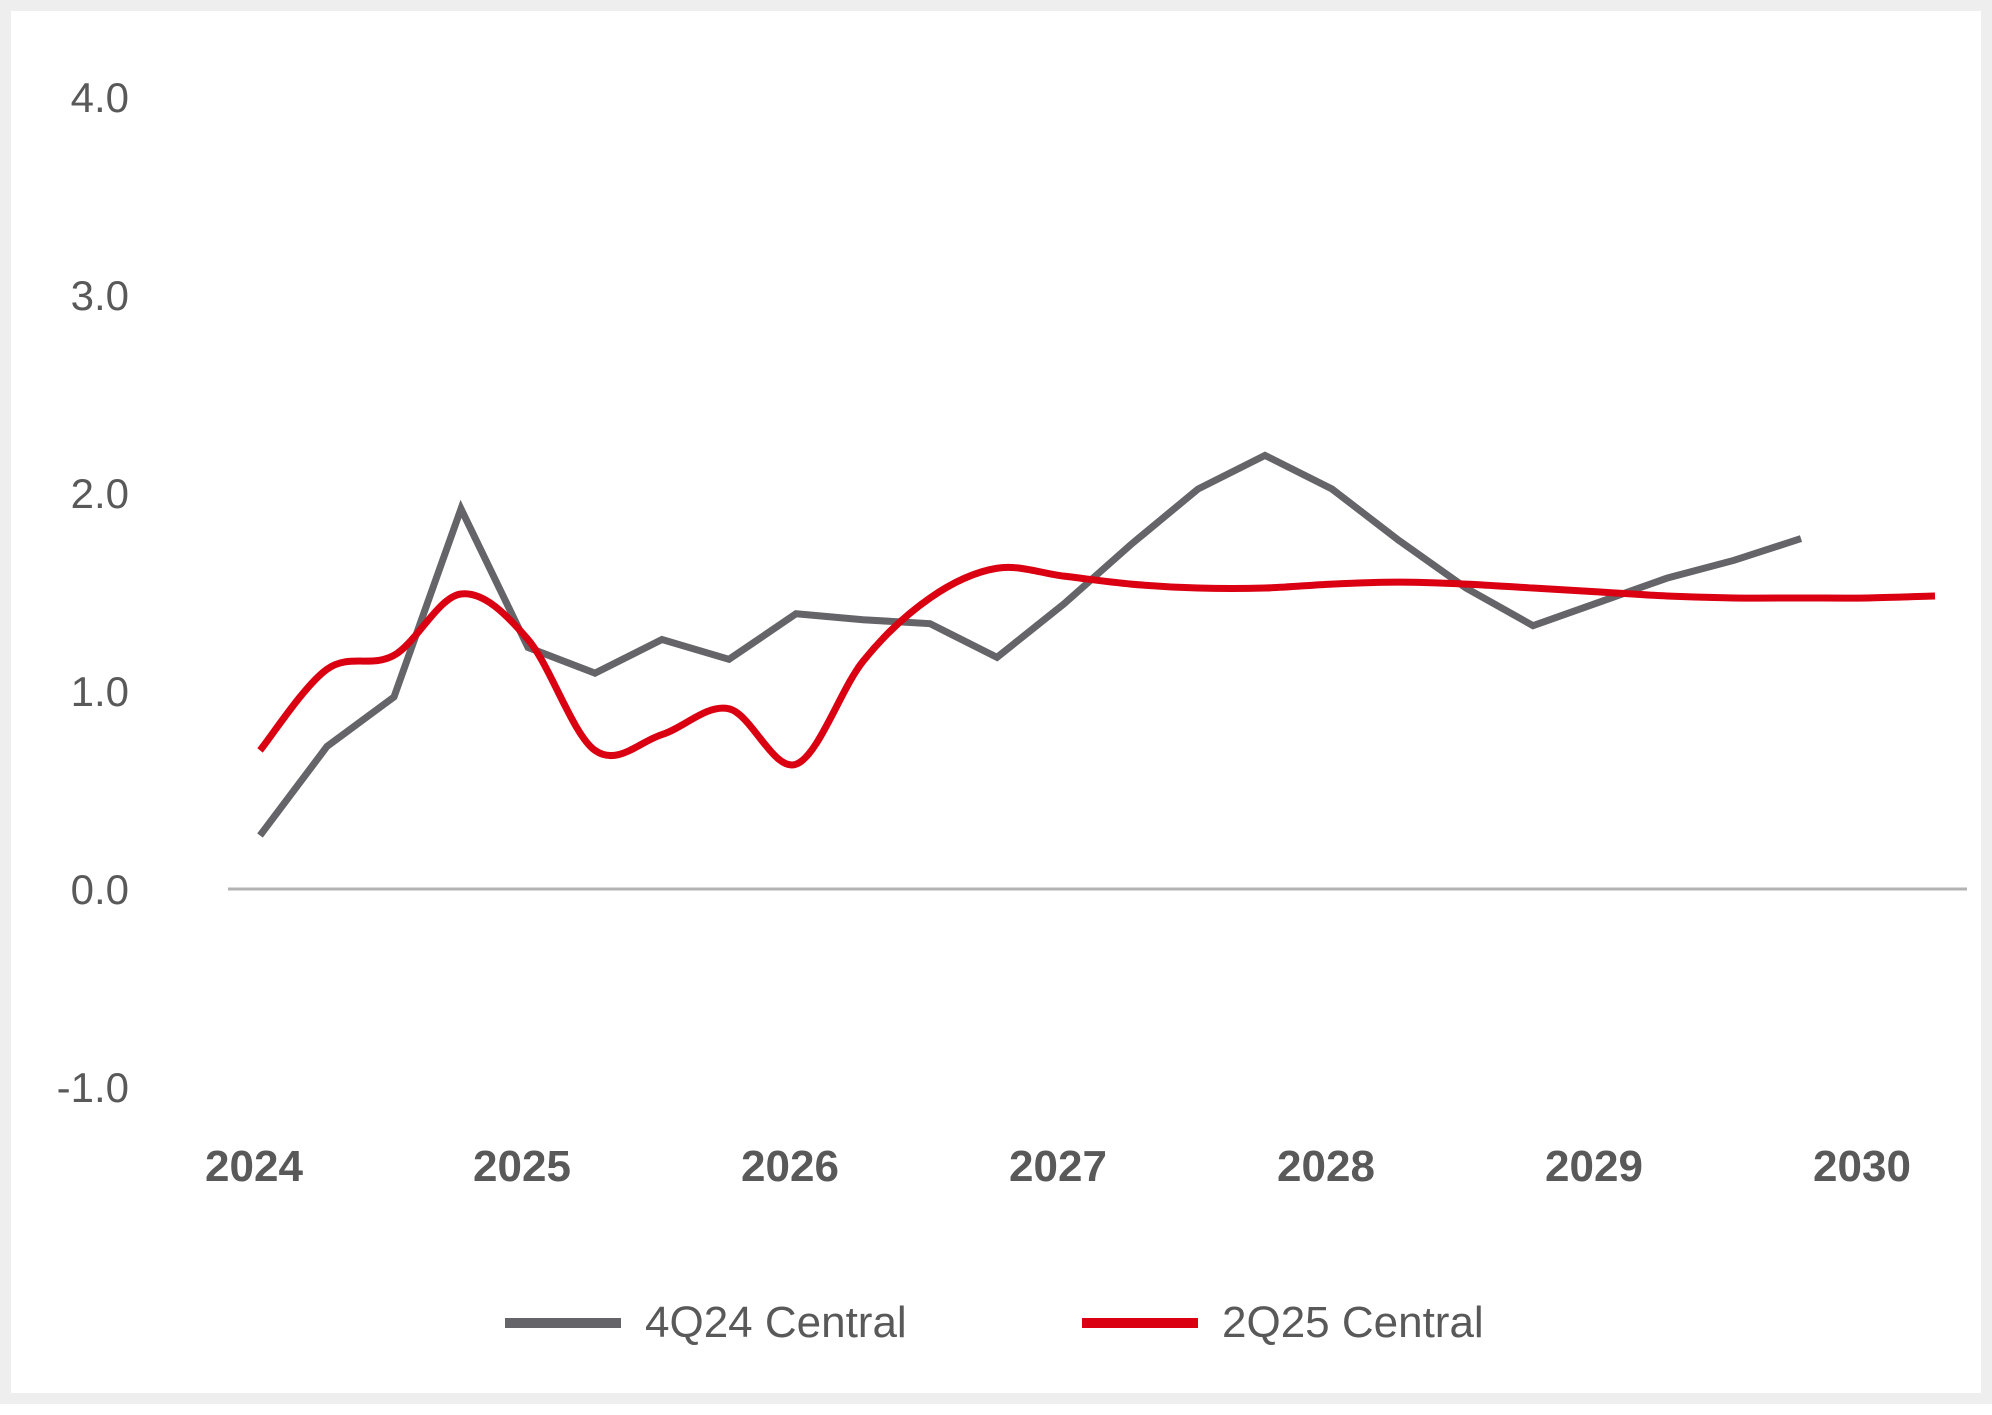  What do you see at coordinates (522, 1166) in the screenshot?
I see `x-tick-label: 2025` at bounding box center [522, 1166].